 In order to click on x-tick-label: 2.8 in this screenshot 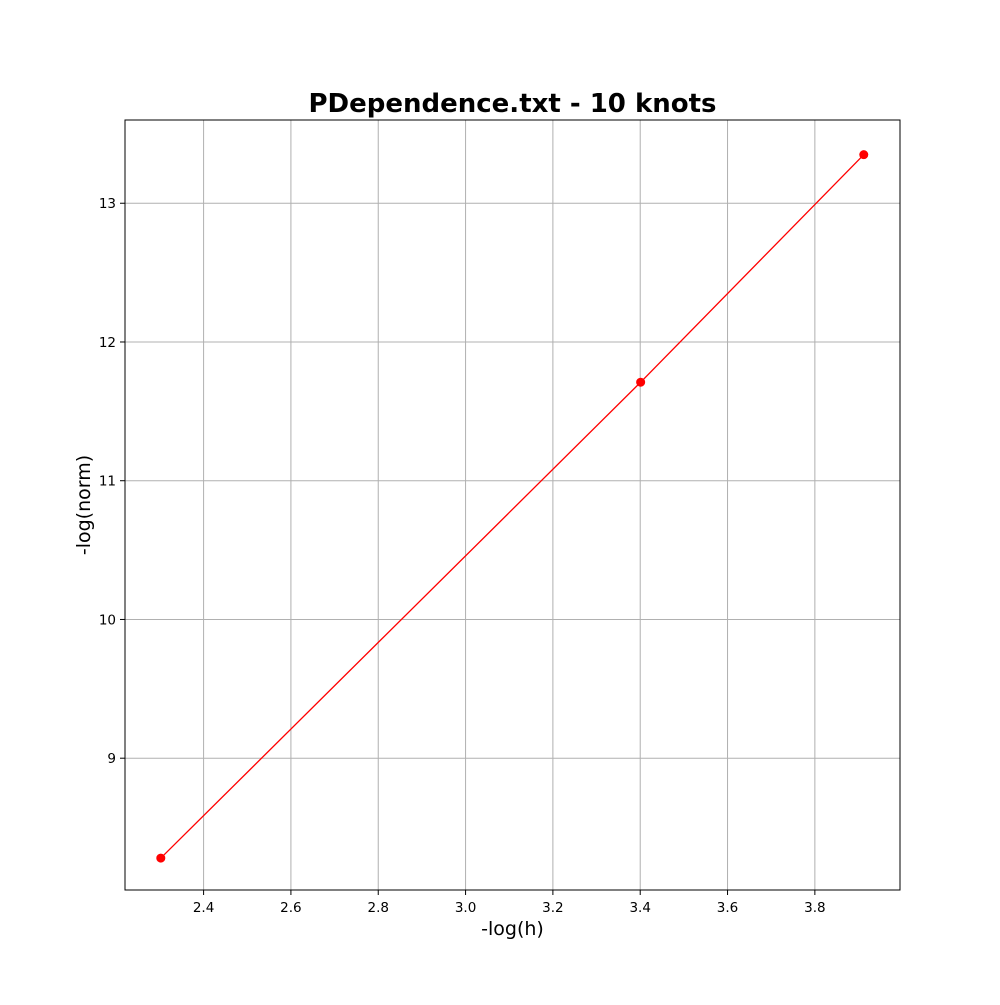, I will do `click(377, 908)`.